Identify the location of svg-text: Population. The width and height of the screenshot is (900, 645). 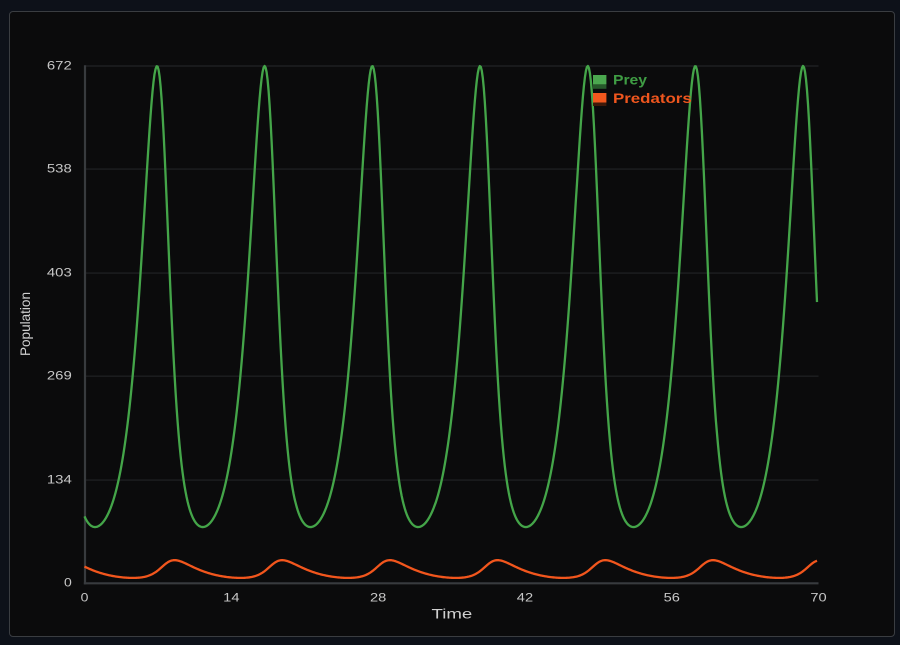
(25, 324).